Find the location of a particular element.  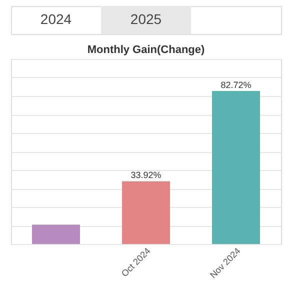

text: 2024 is located at coordinates (56, 19).